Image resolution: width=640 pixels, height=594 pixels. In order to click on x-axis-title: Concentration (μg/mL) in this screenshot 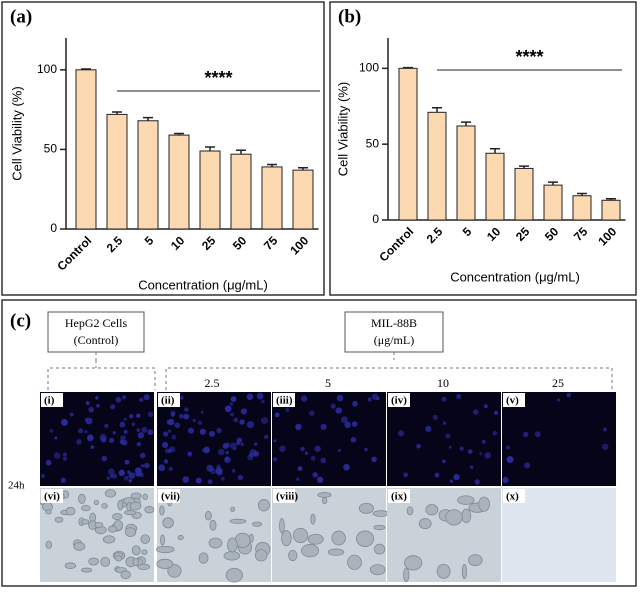, I will do `click(203, 284)`.